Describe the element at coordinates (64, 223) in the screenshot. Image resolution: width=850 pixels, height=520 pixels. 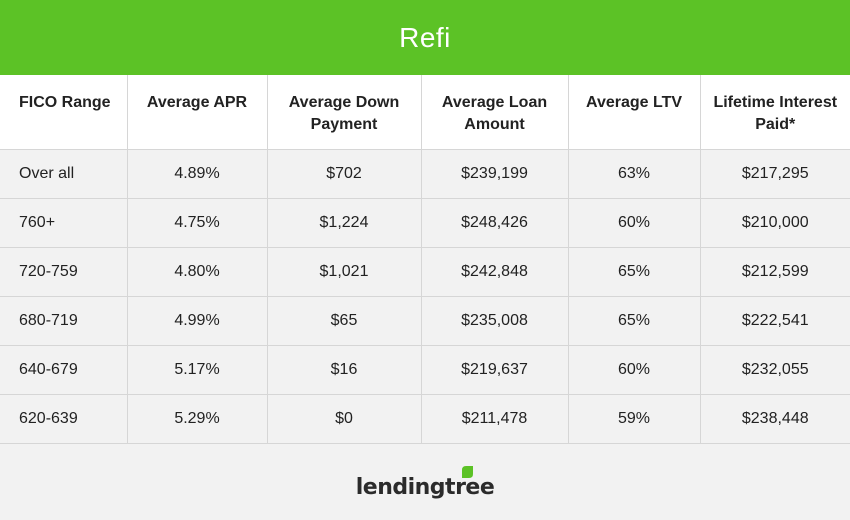
I see `cell-fico-range: 760+` at that location.